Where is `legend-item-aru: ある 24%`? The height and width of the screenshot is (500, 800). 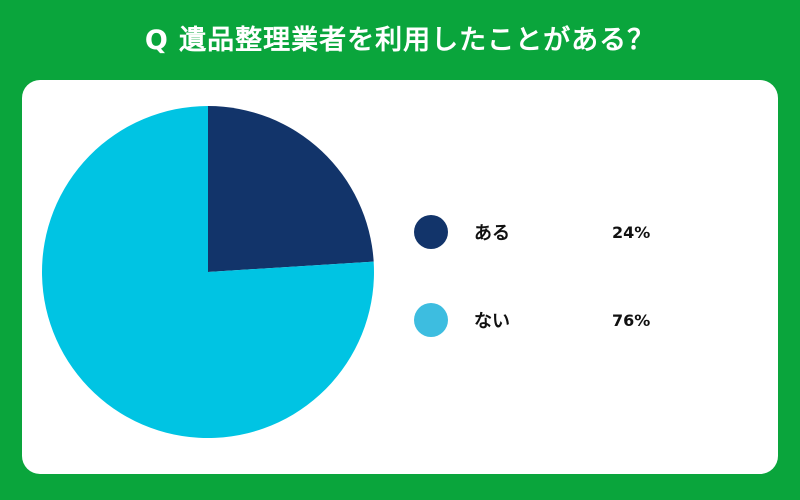 legend-item-aru: ある 24% is located at coordinates (532, 232).